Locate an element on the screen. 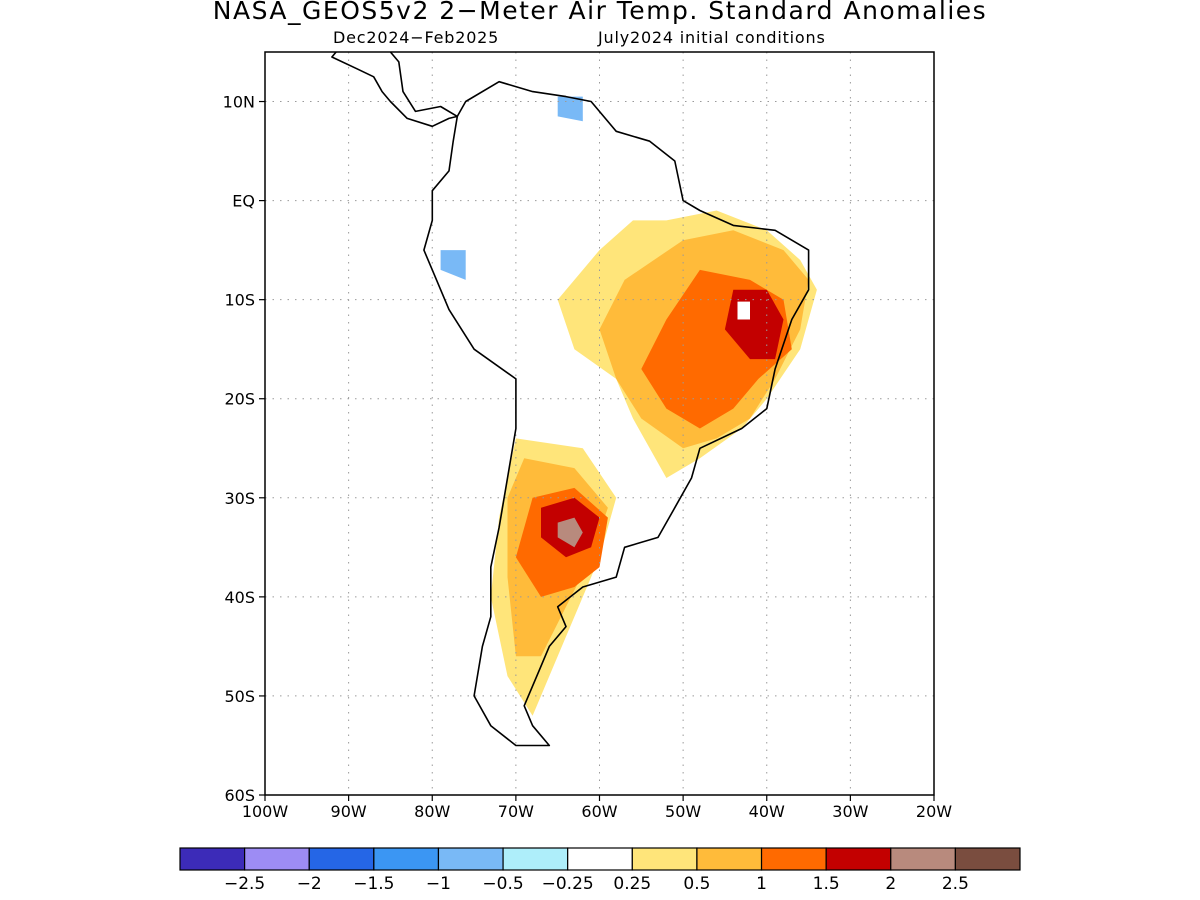  colorbar-label-4: −0.5 is located at coordinates (502, 884).